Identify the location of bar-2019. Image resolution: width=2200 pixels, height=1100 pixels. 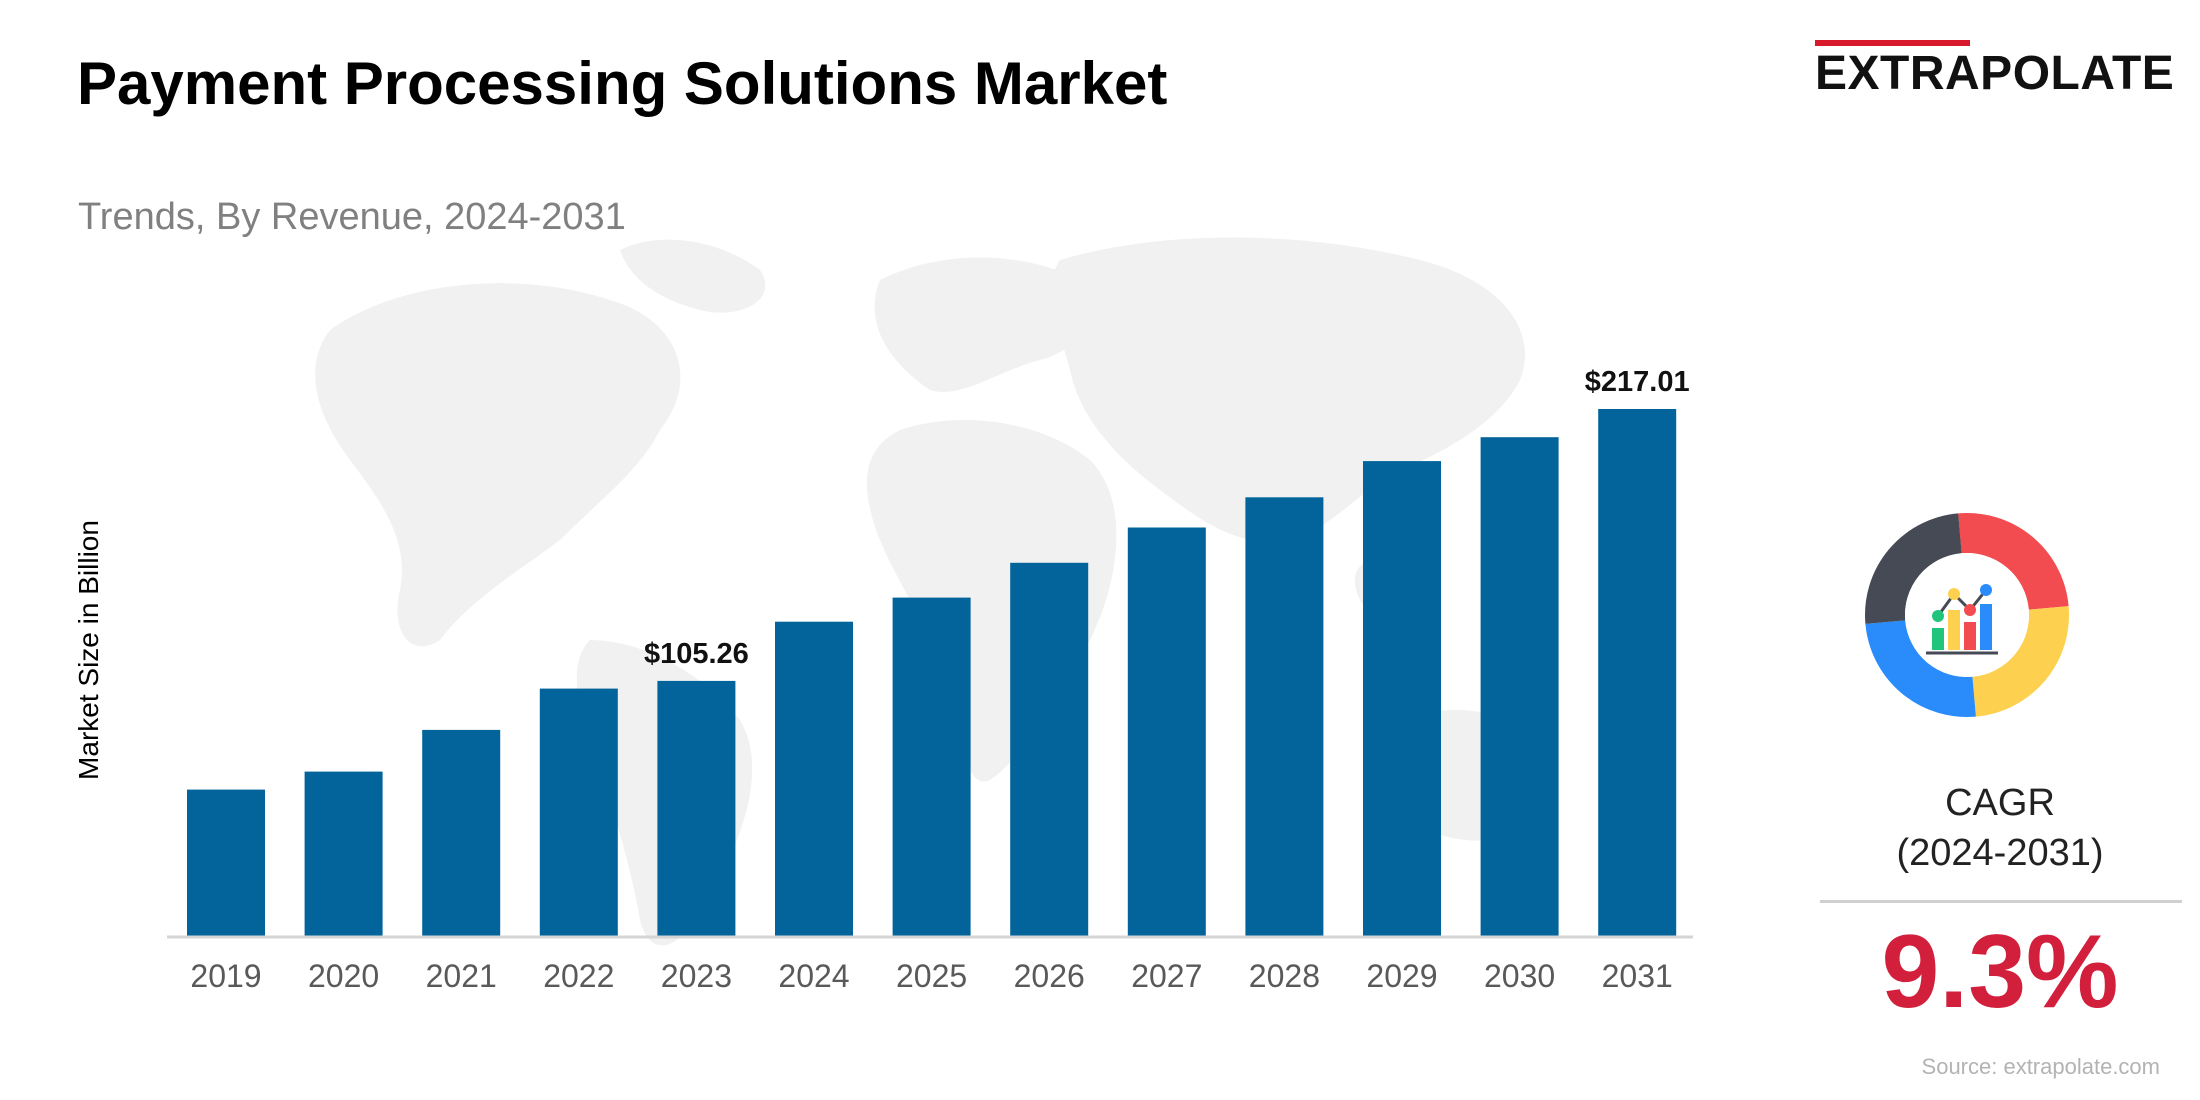
(226, 863).